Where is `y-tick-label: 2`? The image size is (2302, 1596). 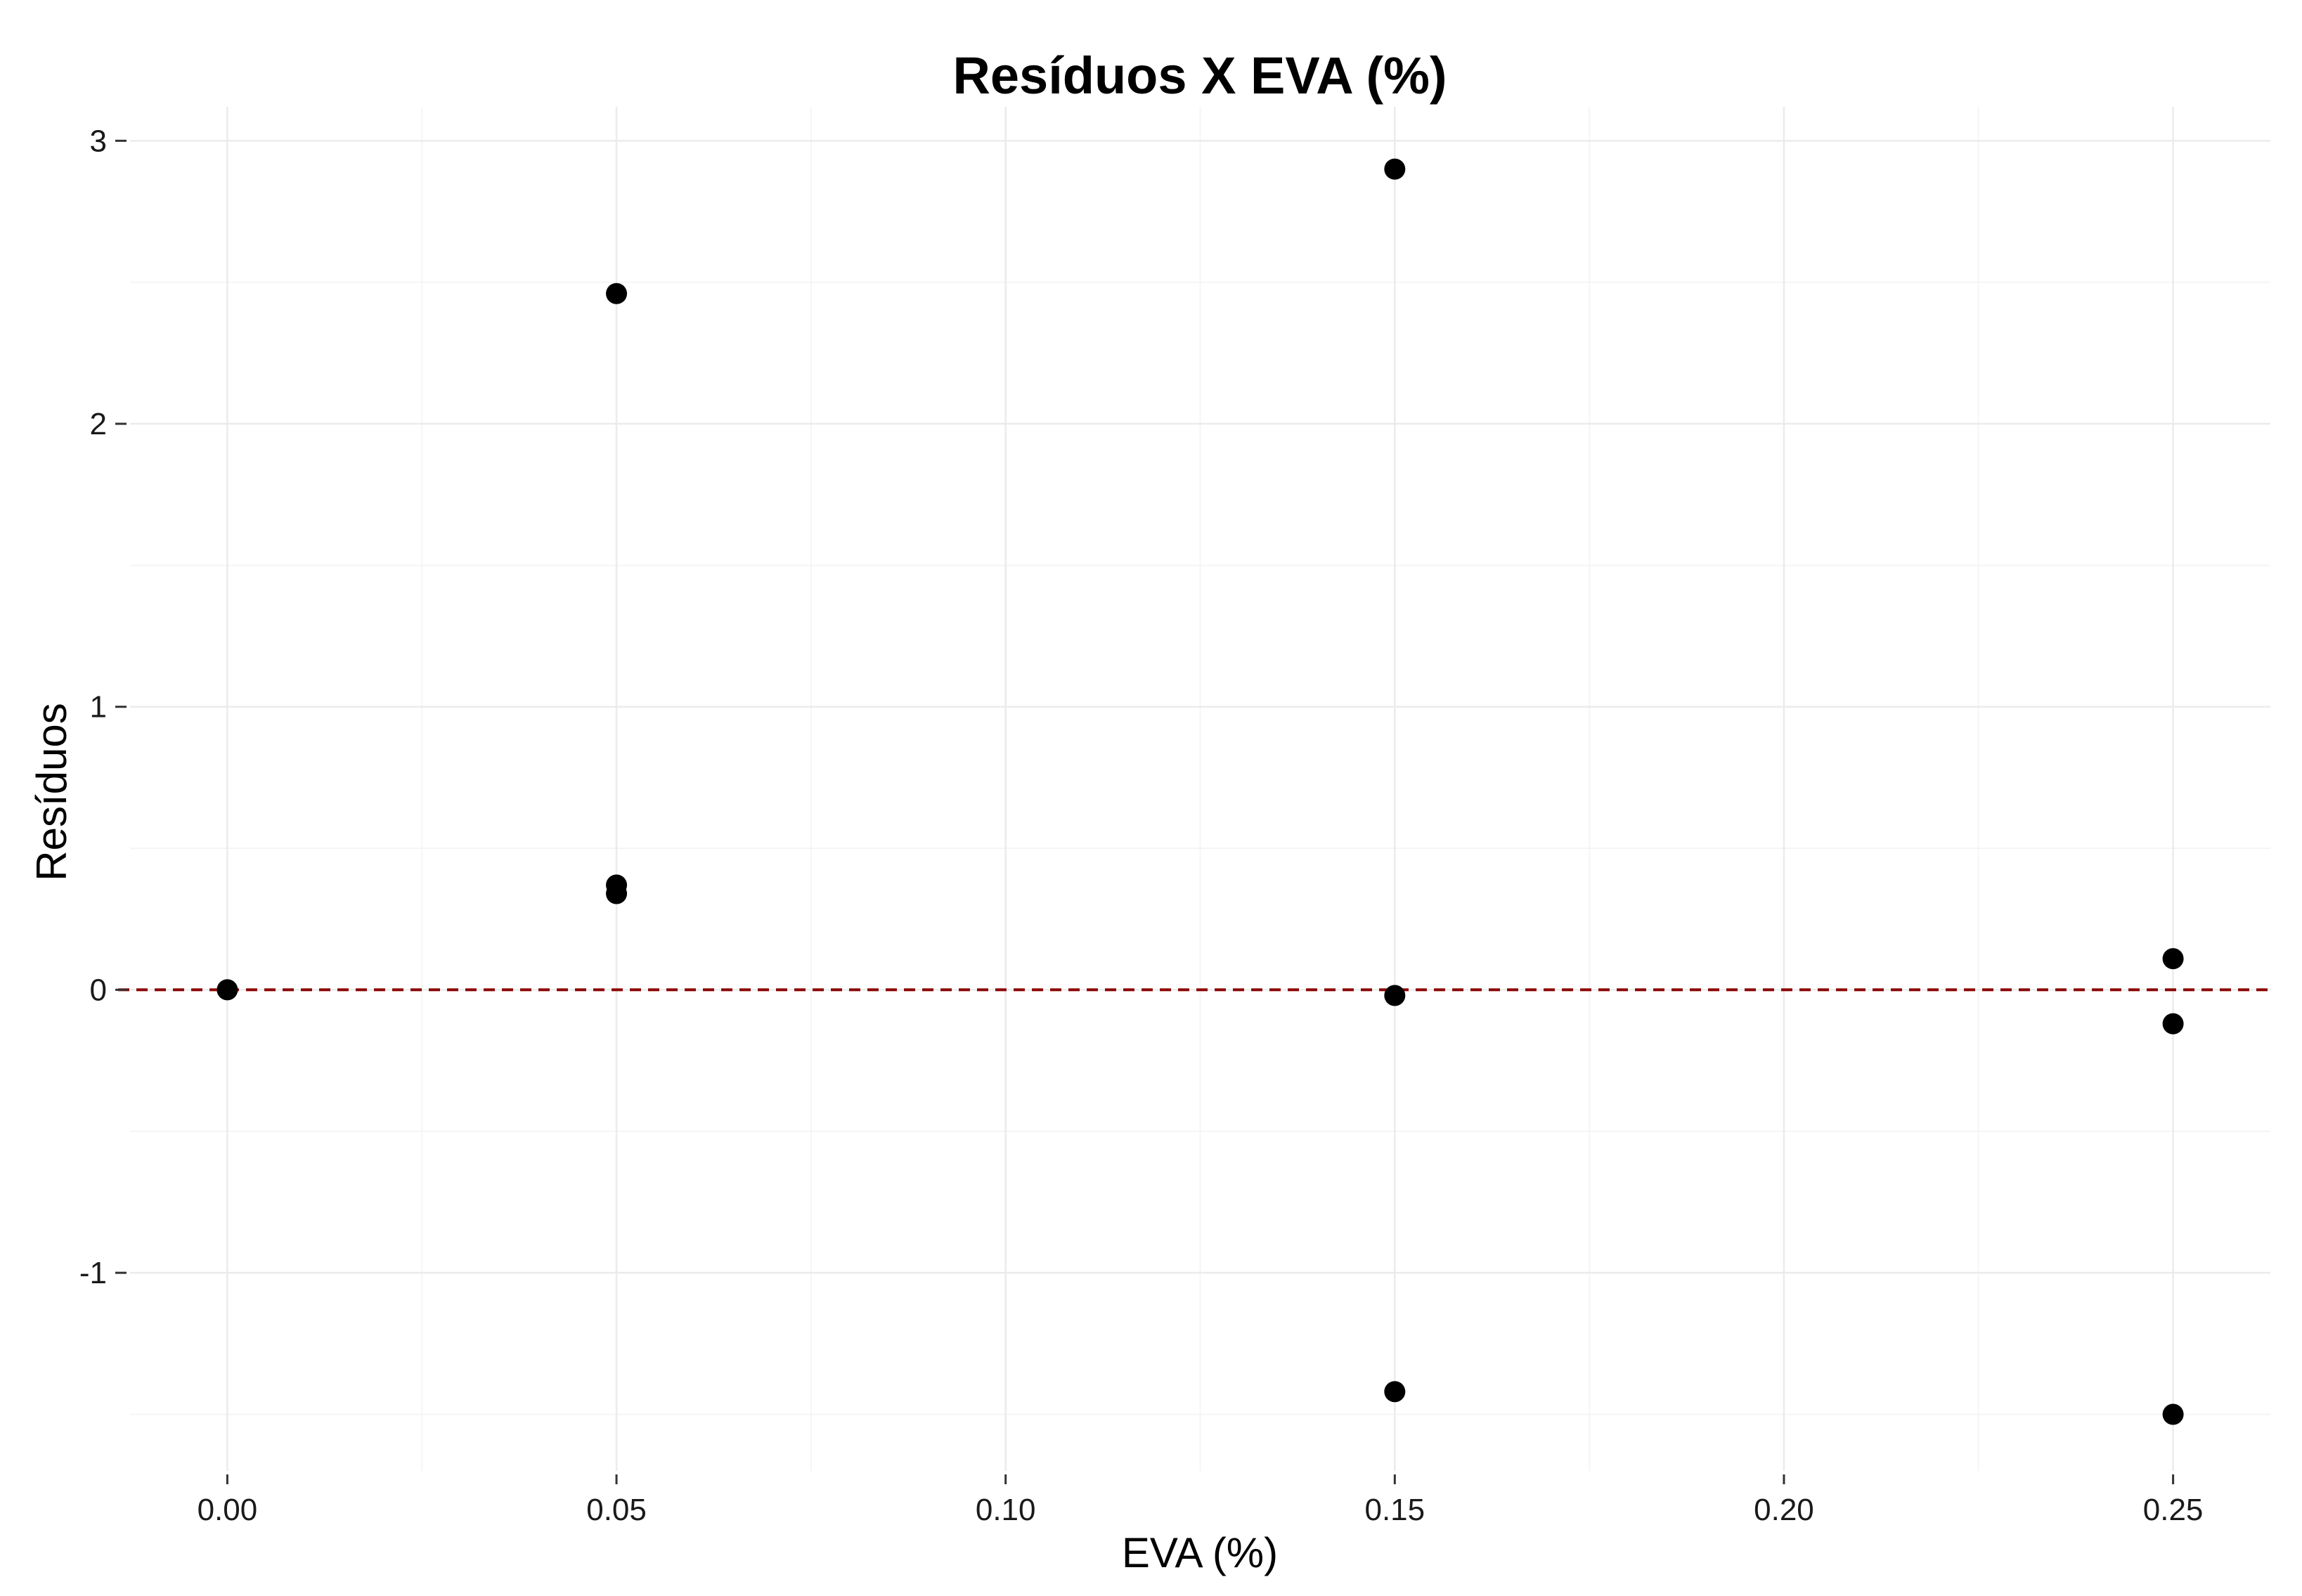 y-tick-label: 2 is located at coordinates (98, 424).